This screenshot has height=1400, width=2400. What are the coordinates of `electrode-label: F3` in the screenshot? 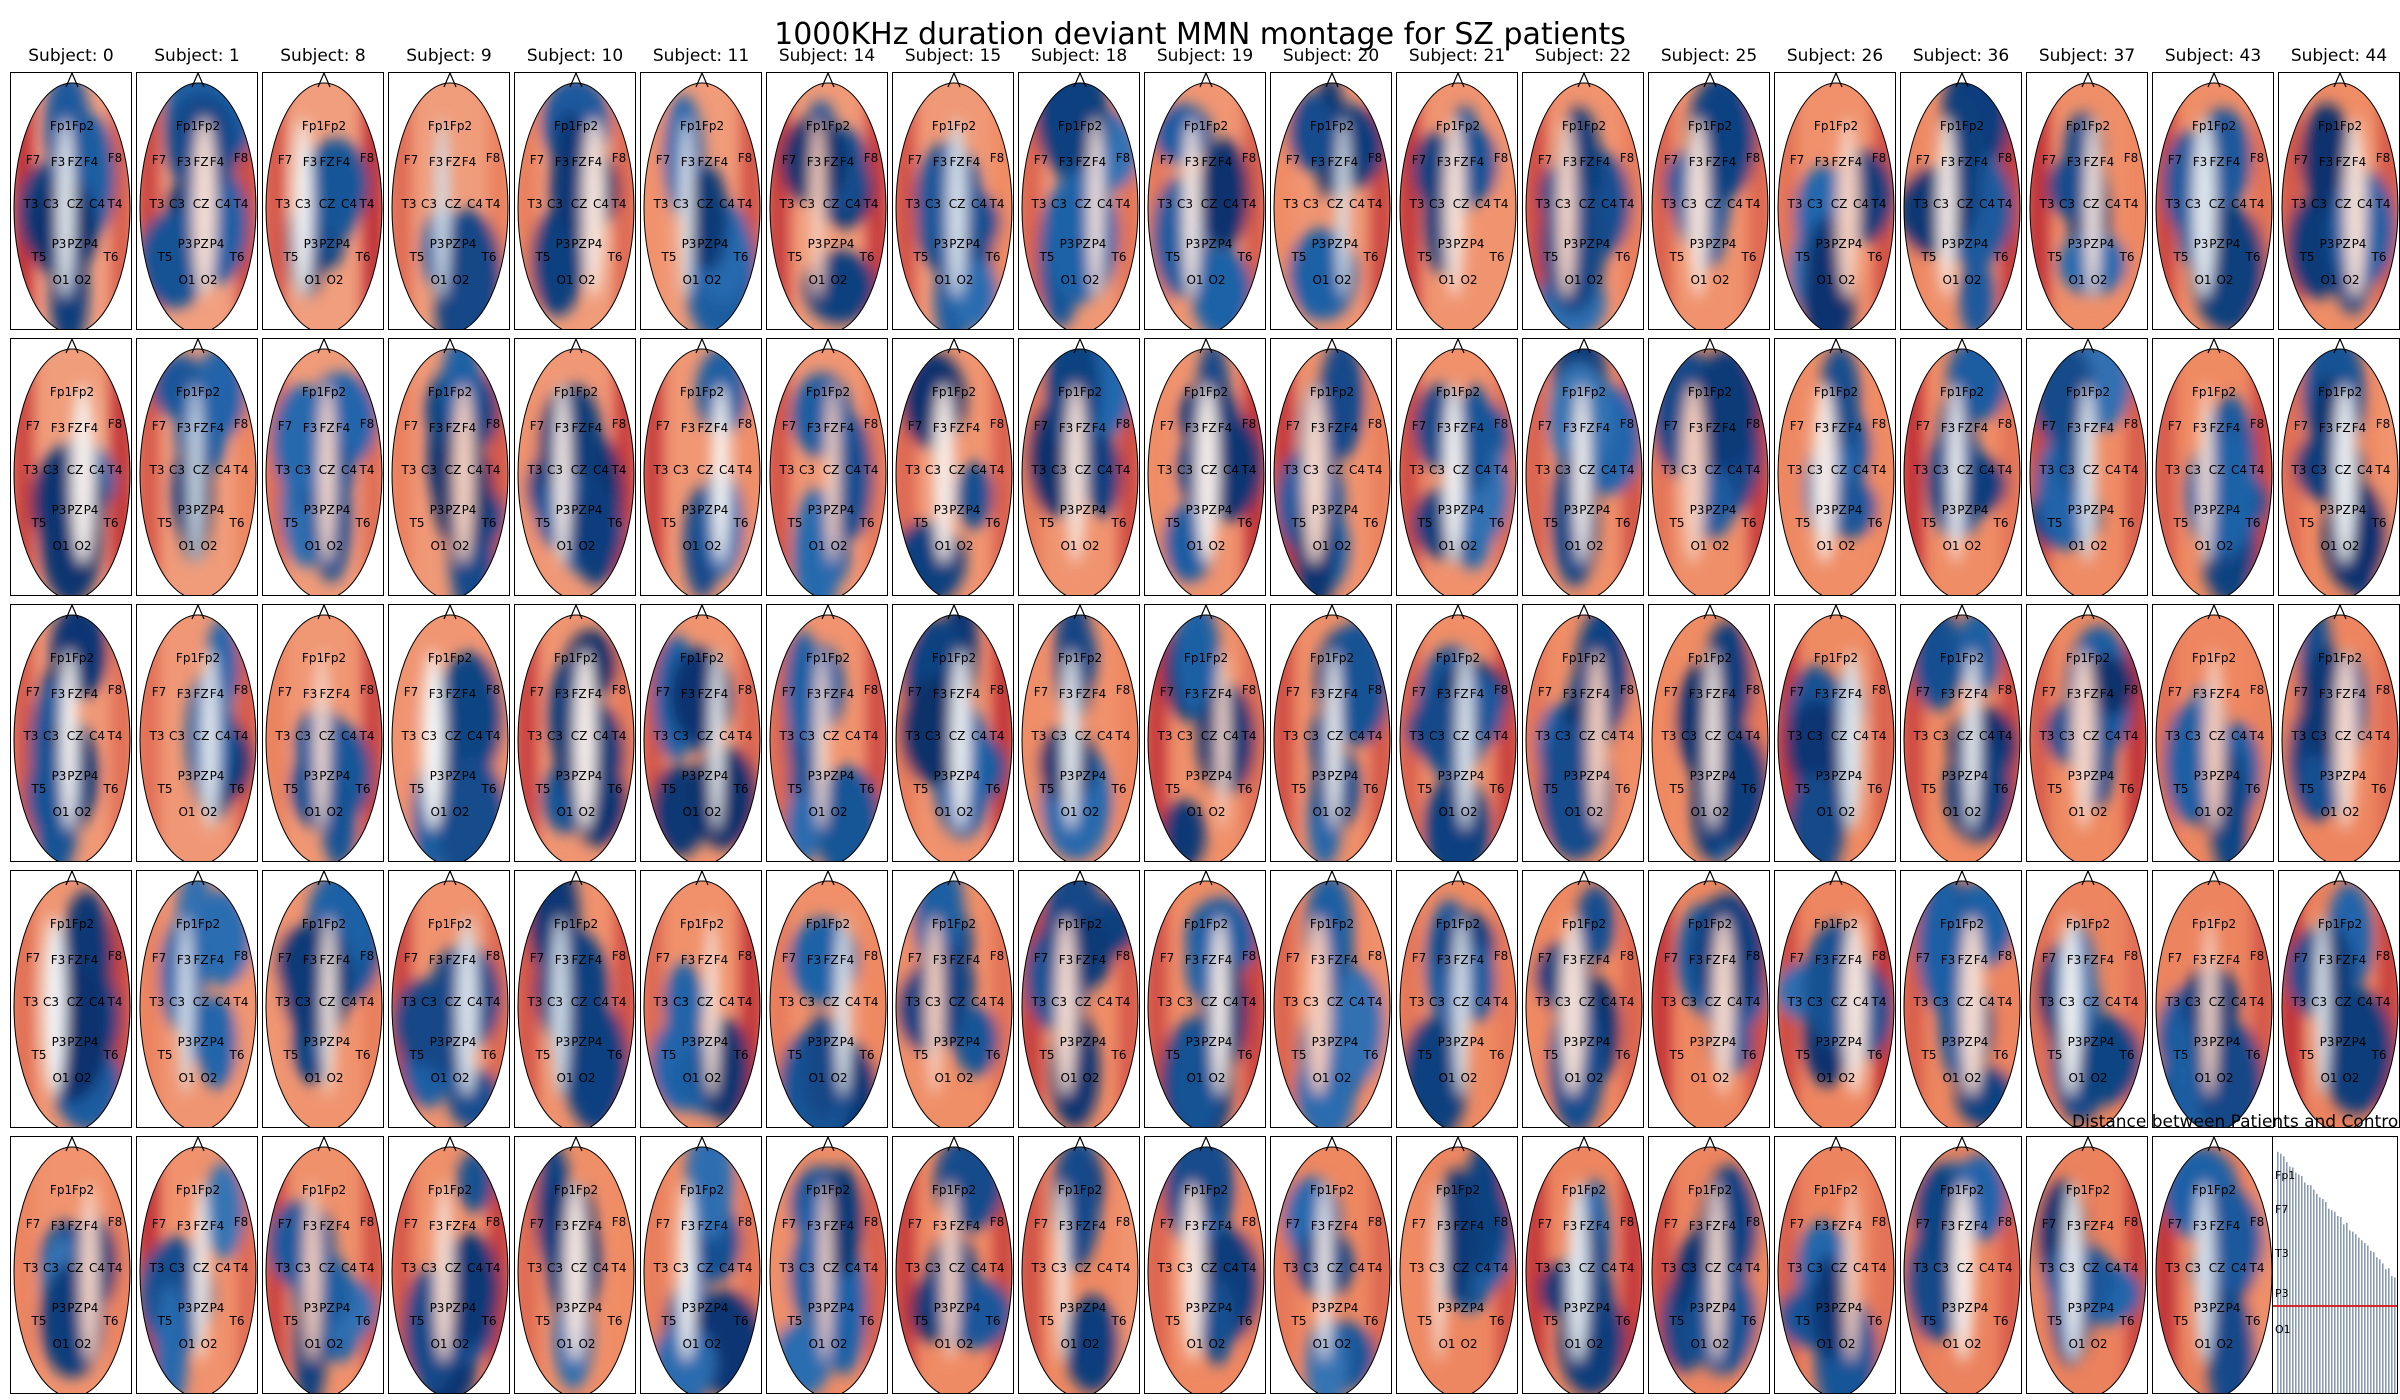 It's located at (184, 1226).